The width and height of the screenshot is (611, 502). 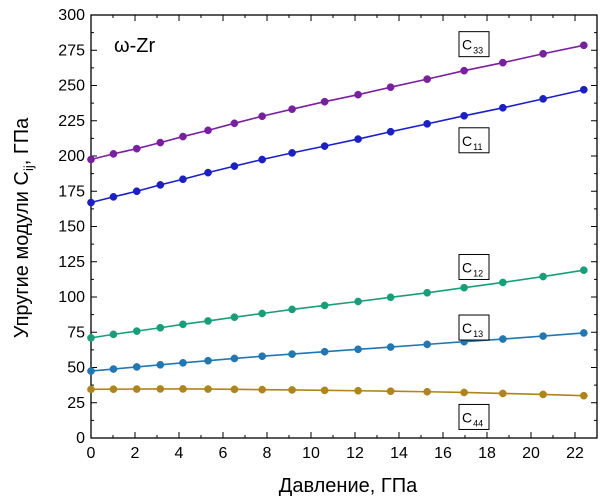 What do you see at coordinates (311, 453) in the screenshot?
I see `x-tick-label: 10` at bounding box center [311, 453].